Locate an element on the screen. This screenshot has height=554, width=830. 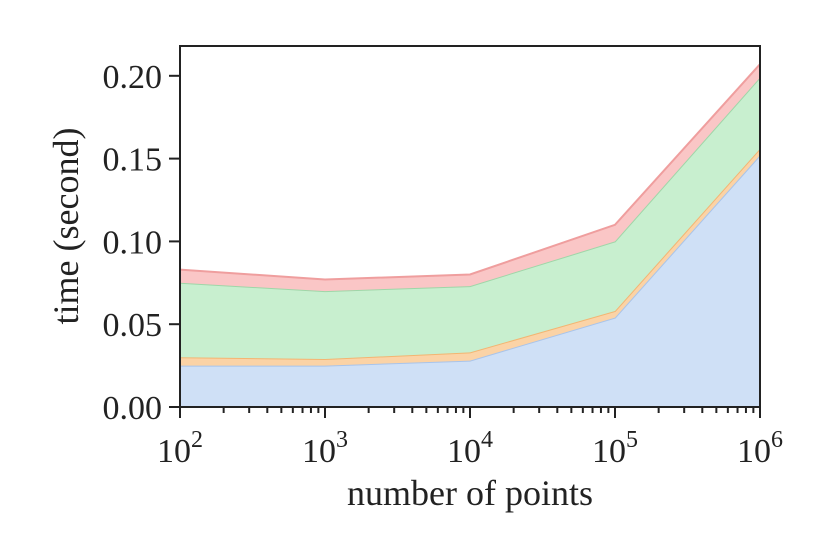
x-tick-label: 10⁵ is located at coordinates (615, 448).